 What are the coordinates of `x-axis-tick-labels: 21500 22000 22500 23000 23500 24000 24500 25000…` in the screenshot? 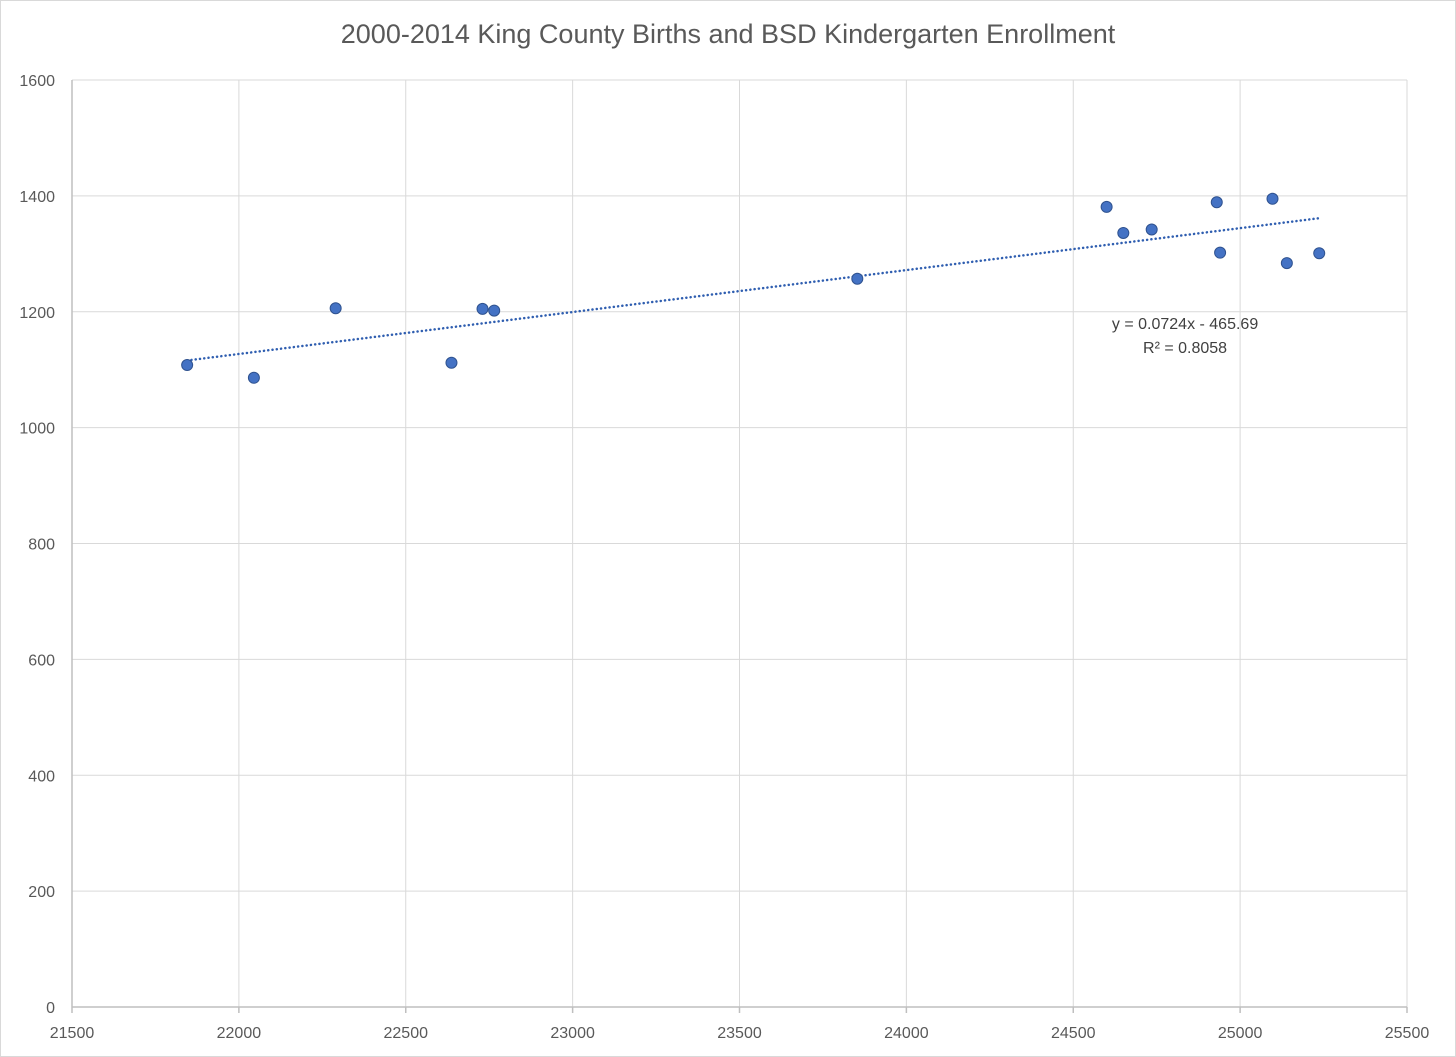 It's located at (740, 1033).